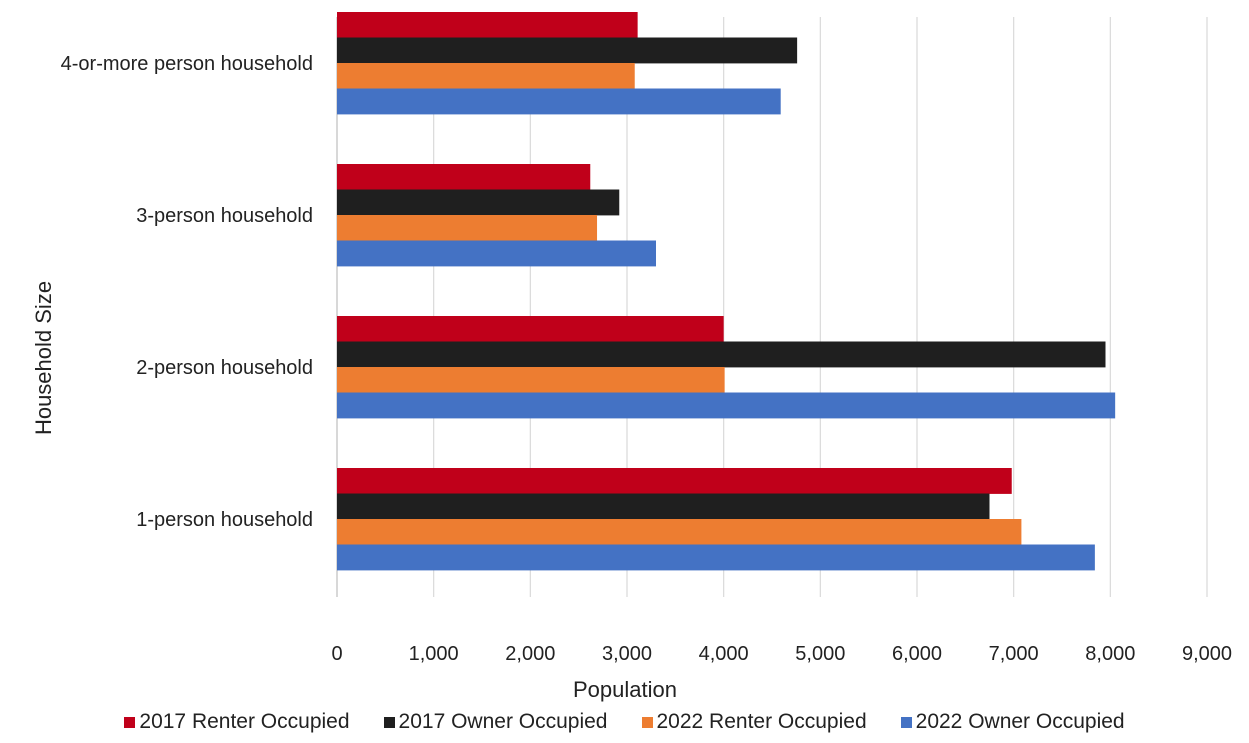 This screenshot has height=743, width=1249. Describe the element at coordinates (224, 216) in the screenshot. I see `category-label-3-person-household: 3-person household` at that location.